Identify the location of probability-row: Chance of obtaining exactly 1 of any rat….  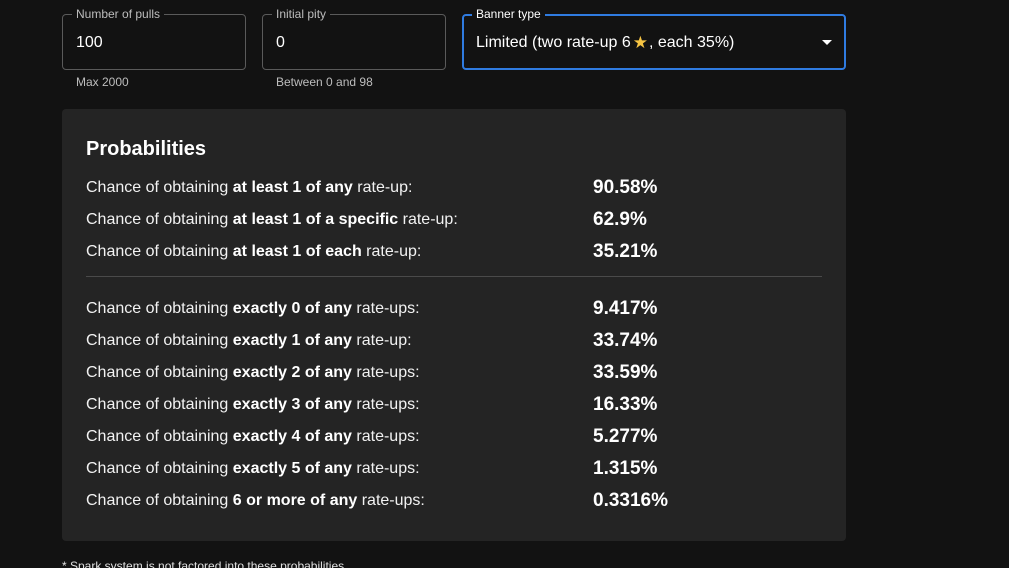
(454, 341).